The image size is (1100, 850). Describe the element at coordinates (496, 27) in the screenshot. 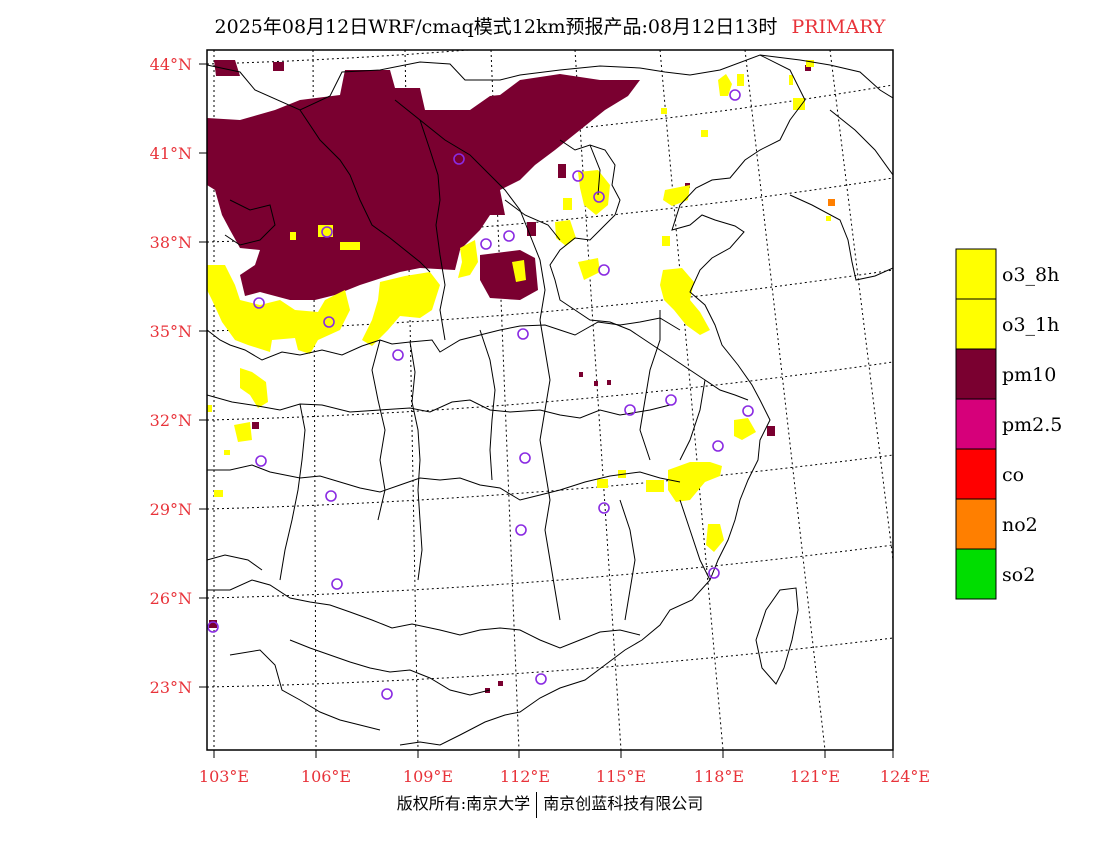

I see `title-main: 2025年08月12日WRF/cmaq模式12km预报产品:08月12日13时` at that location.